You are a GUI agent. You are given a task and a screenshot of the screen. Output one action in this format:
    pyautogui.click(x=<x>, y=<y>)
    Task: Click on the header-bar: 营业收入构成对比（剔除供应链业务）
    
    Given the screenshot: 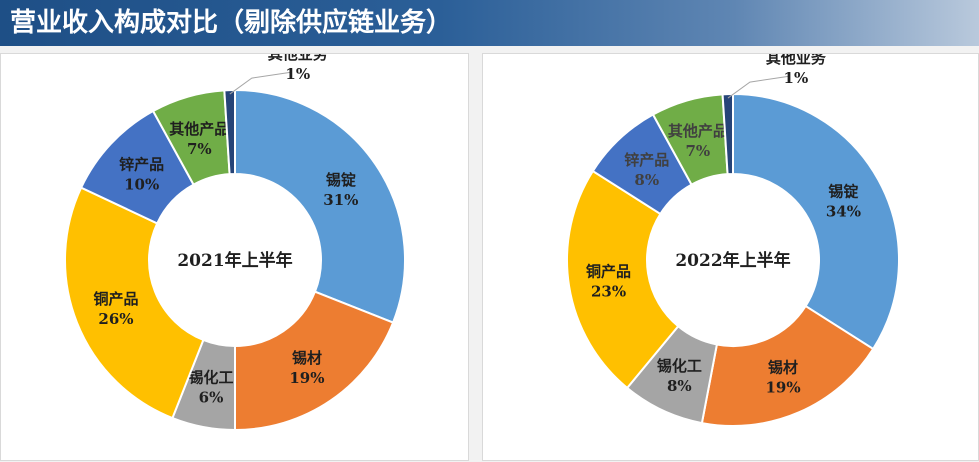 What is the action you would take?
    pyautogui.click(x=489, y=23)
    